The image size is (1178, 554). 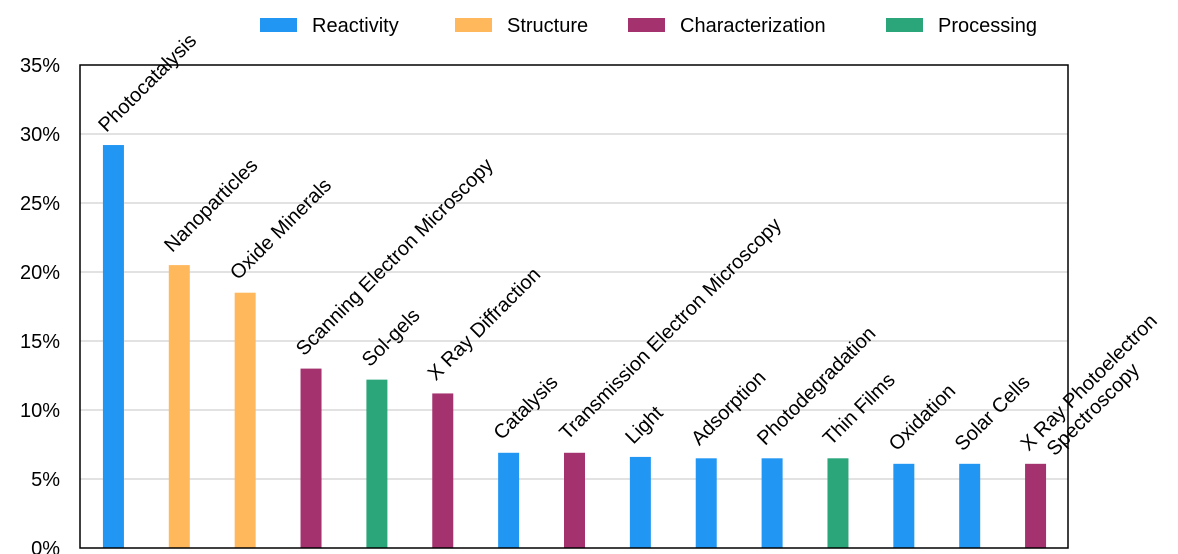 What do you see at coordinates (509, 500) in the screenshot?
I see `bar-catalysis` at bounding box center [509, 500].